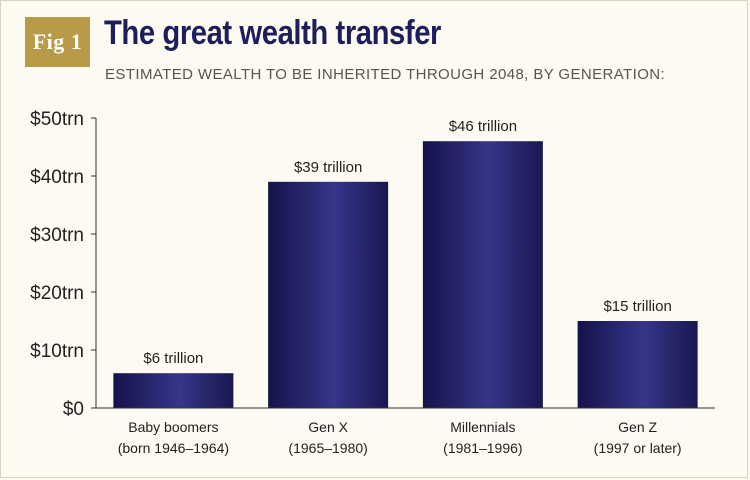 This screenshot has height=480, width=750. Describe the element at coordinates (173, 358) in the screenshot. I see `bar-data-label: $6 trillion` at that location.